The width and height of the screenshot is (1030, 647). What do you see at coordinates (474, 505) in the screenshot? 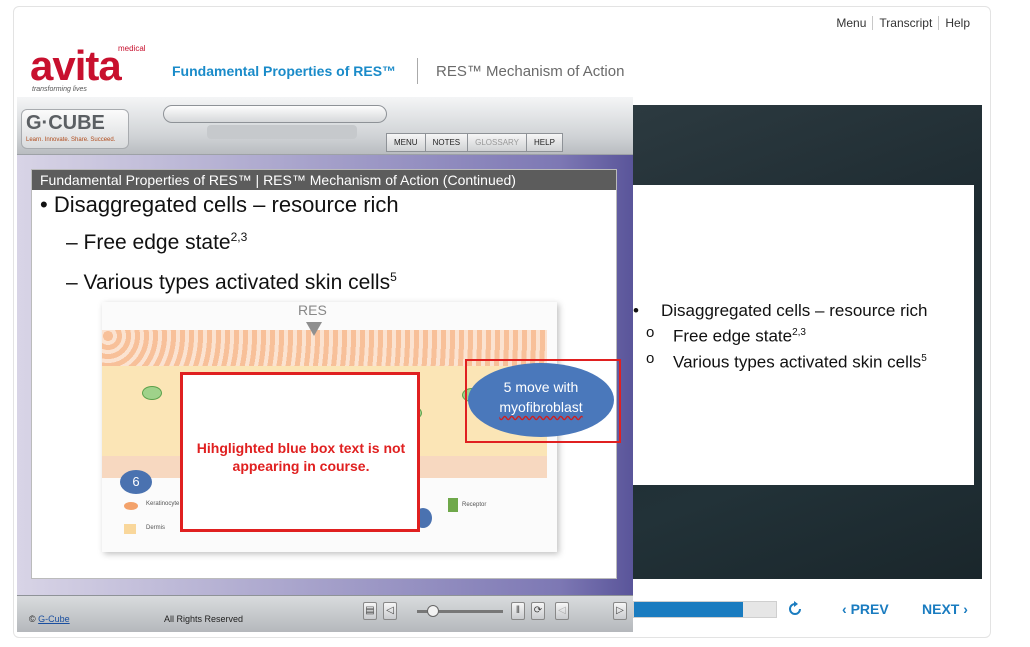
I see `legend-receptor: Receptor` at bounding box center [474, 505].